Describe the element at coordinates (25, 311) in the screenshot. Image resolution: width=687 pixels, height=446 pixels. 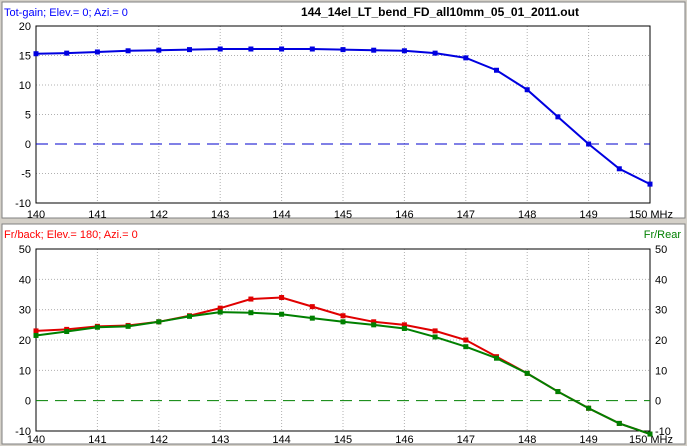
I see `y-tick-label: 30` at that location.